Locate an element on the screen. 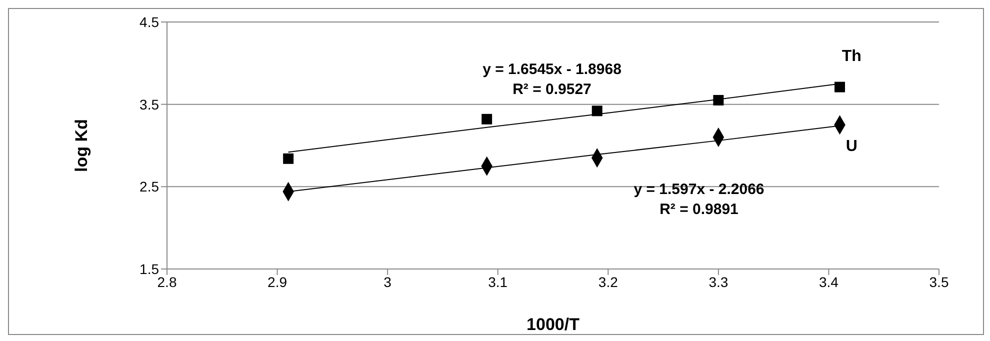  x-tick-label: 3.4 is located at coordinates (828, 282).